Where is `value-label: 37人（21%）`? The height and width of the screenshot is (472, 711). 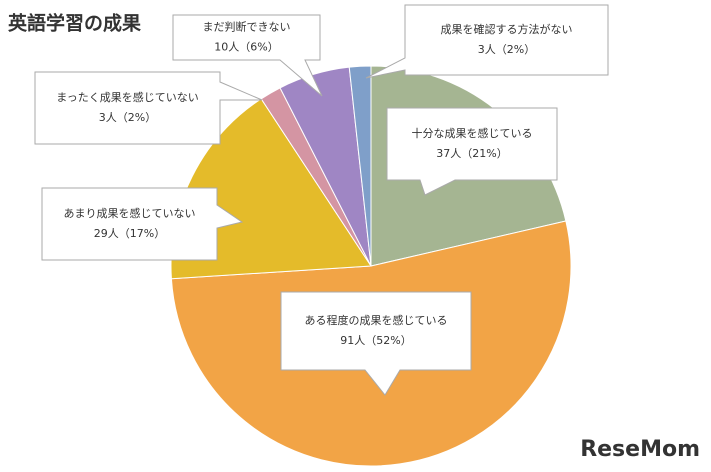 value-label: 37人（21%） is located at coordinates (471, 153).